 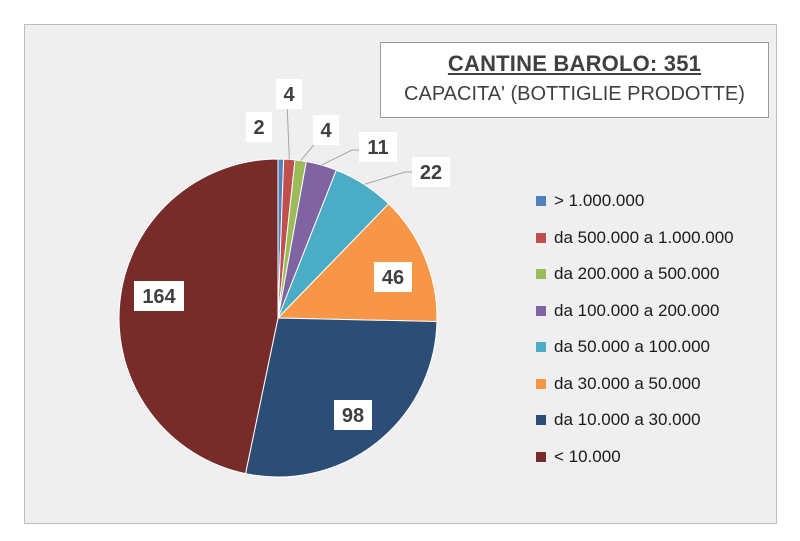 I want to click on data-label: 11, so click(x=377, y=148).